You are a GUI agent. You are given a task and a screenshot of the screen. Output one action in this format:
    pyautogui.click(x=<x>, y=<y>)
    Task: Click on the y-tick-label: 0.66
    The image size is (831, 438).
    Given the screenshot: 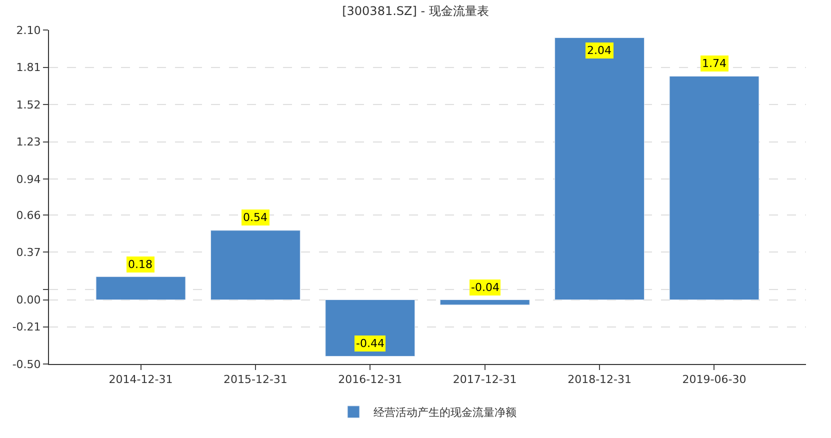 What is the action you would take?
    pyautogui.click(x=28, y=215)
    